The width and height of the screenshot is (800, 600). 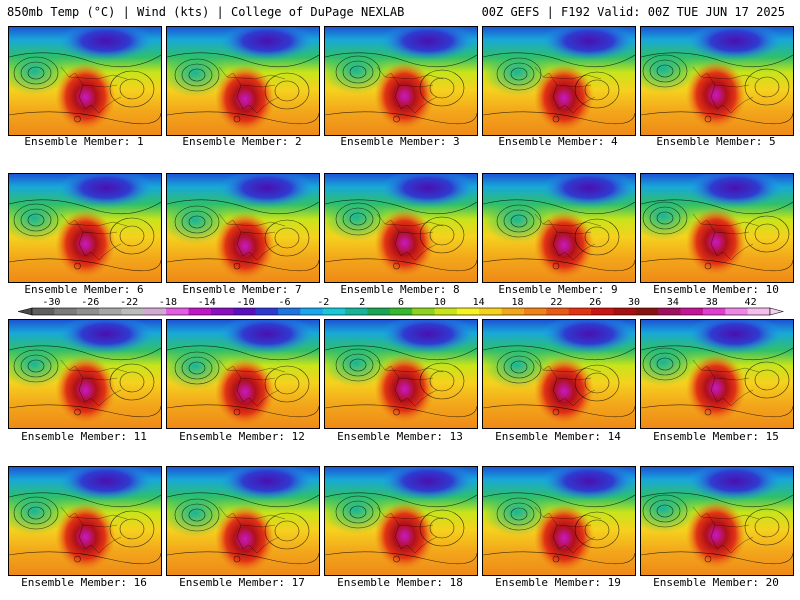 I want to click on ensemble-member-label: Ensemble Member: 19, so click(x=558, y=582).